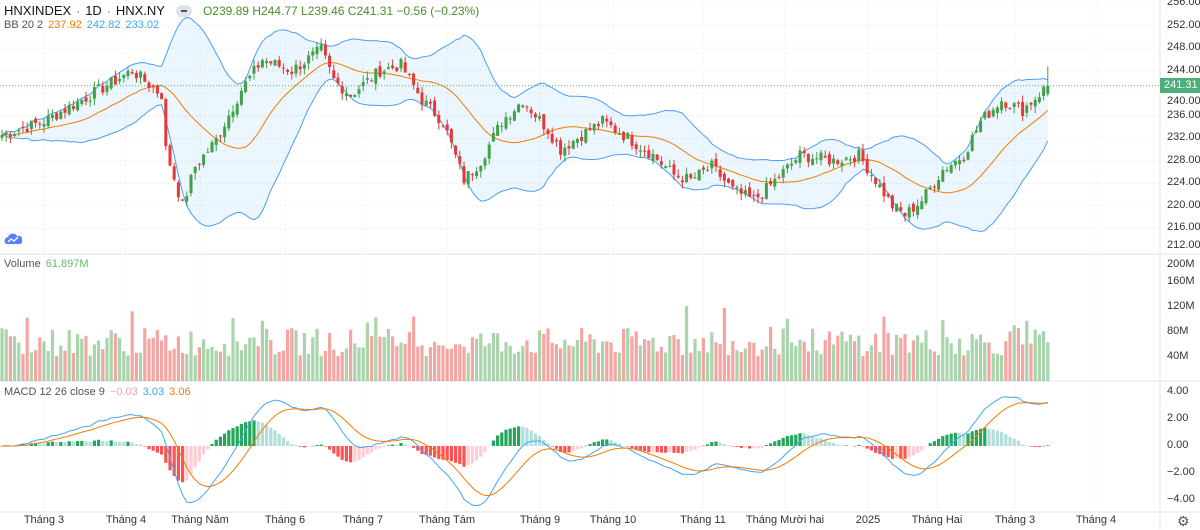 This screenshot has width=1200, height=530. I want to click on symbol-name: HNXINDEX, so click(38, 10).